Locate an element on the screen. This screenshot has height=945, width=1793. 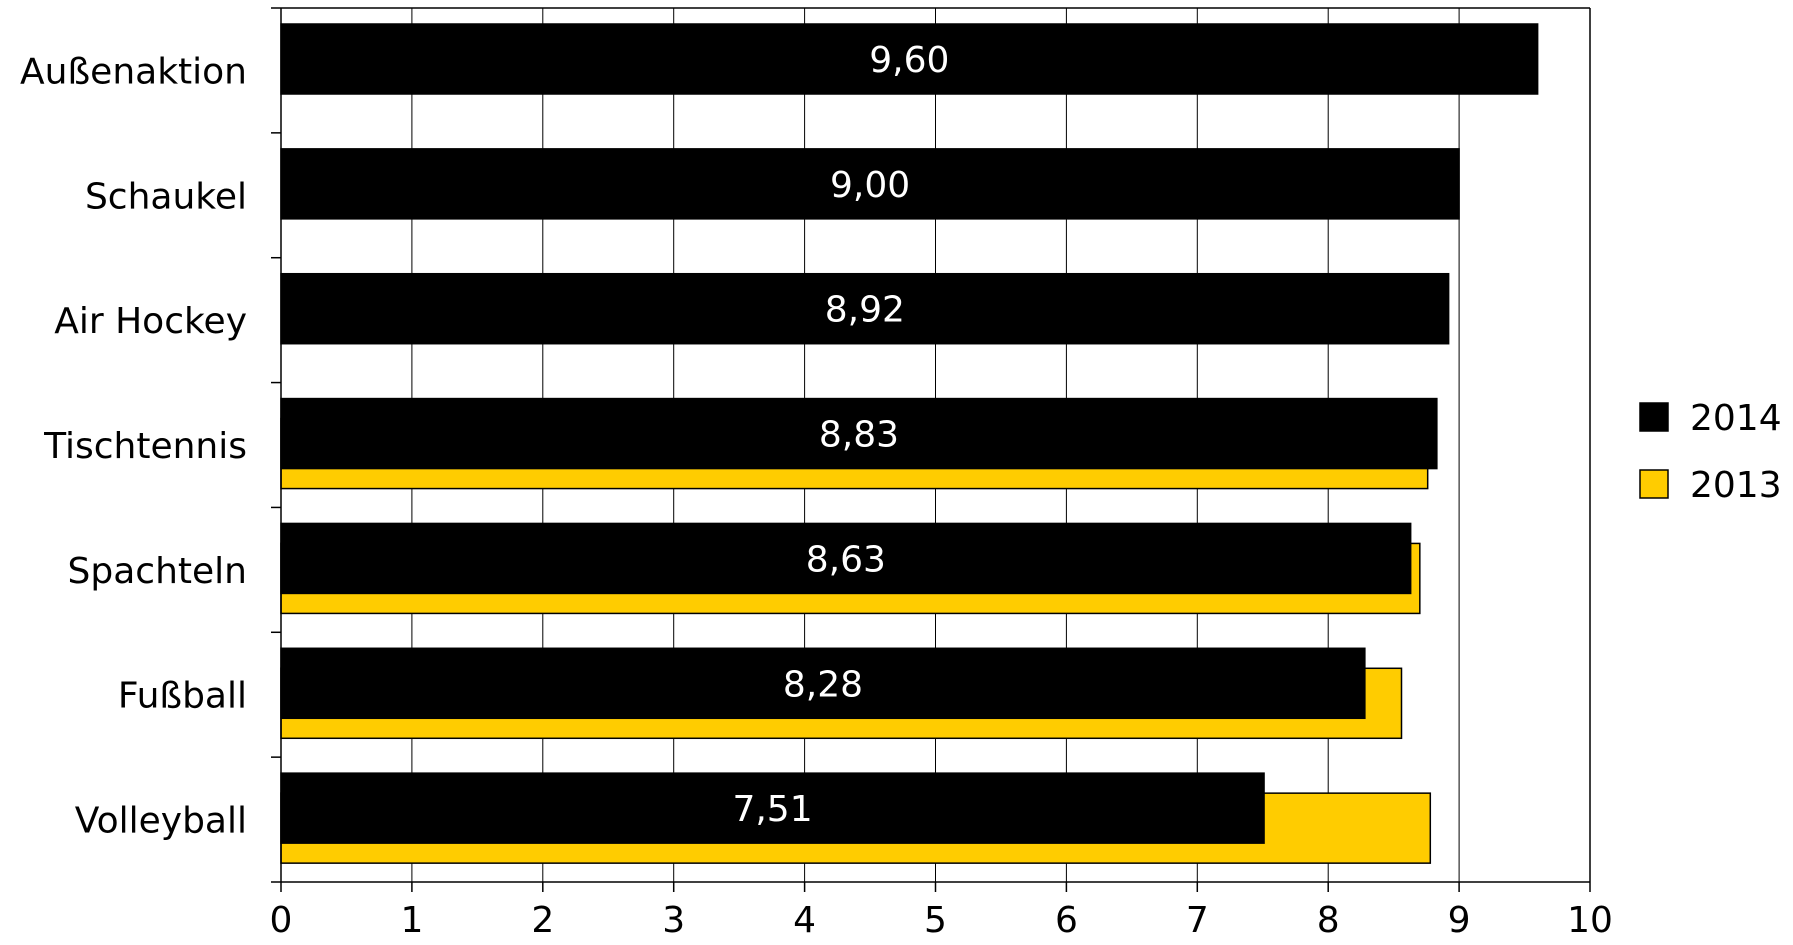
x-tick-label: 6 is located at coordinates (1066, 920).